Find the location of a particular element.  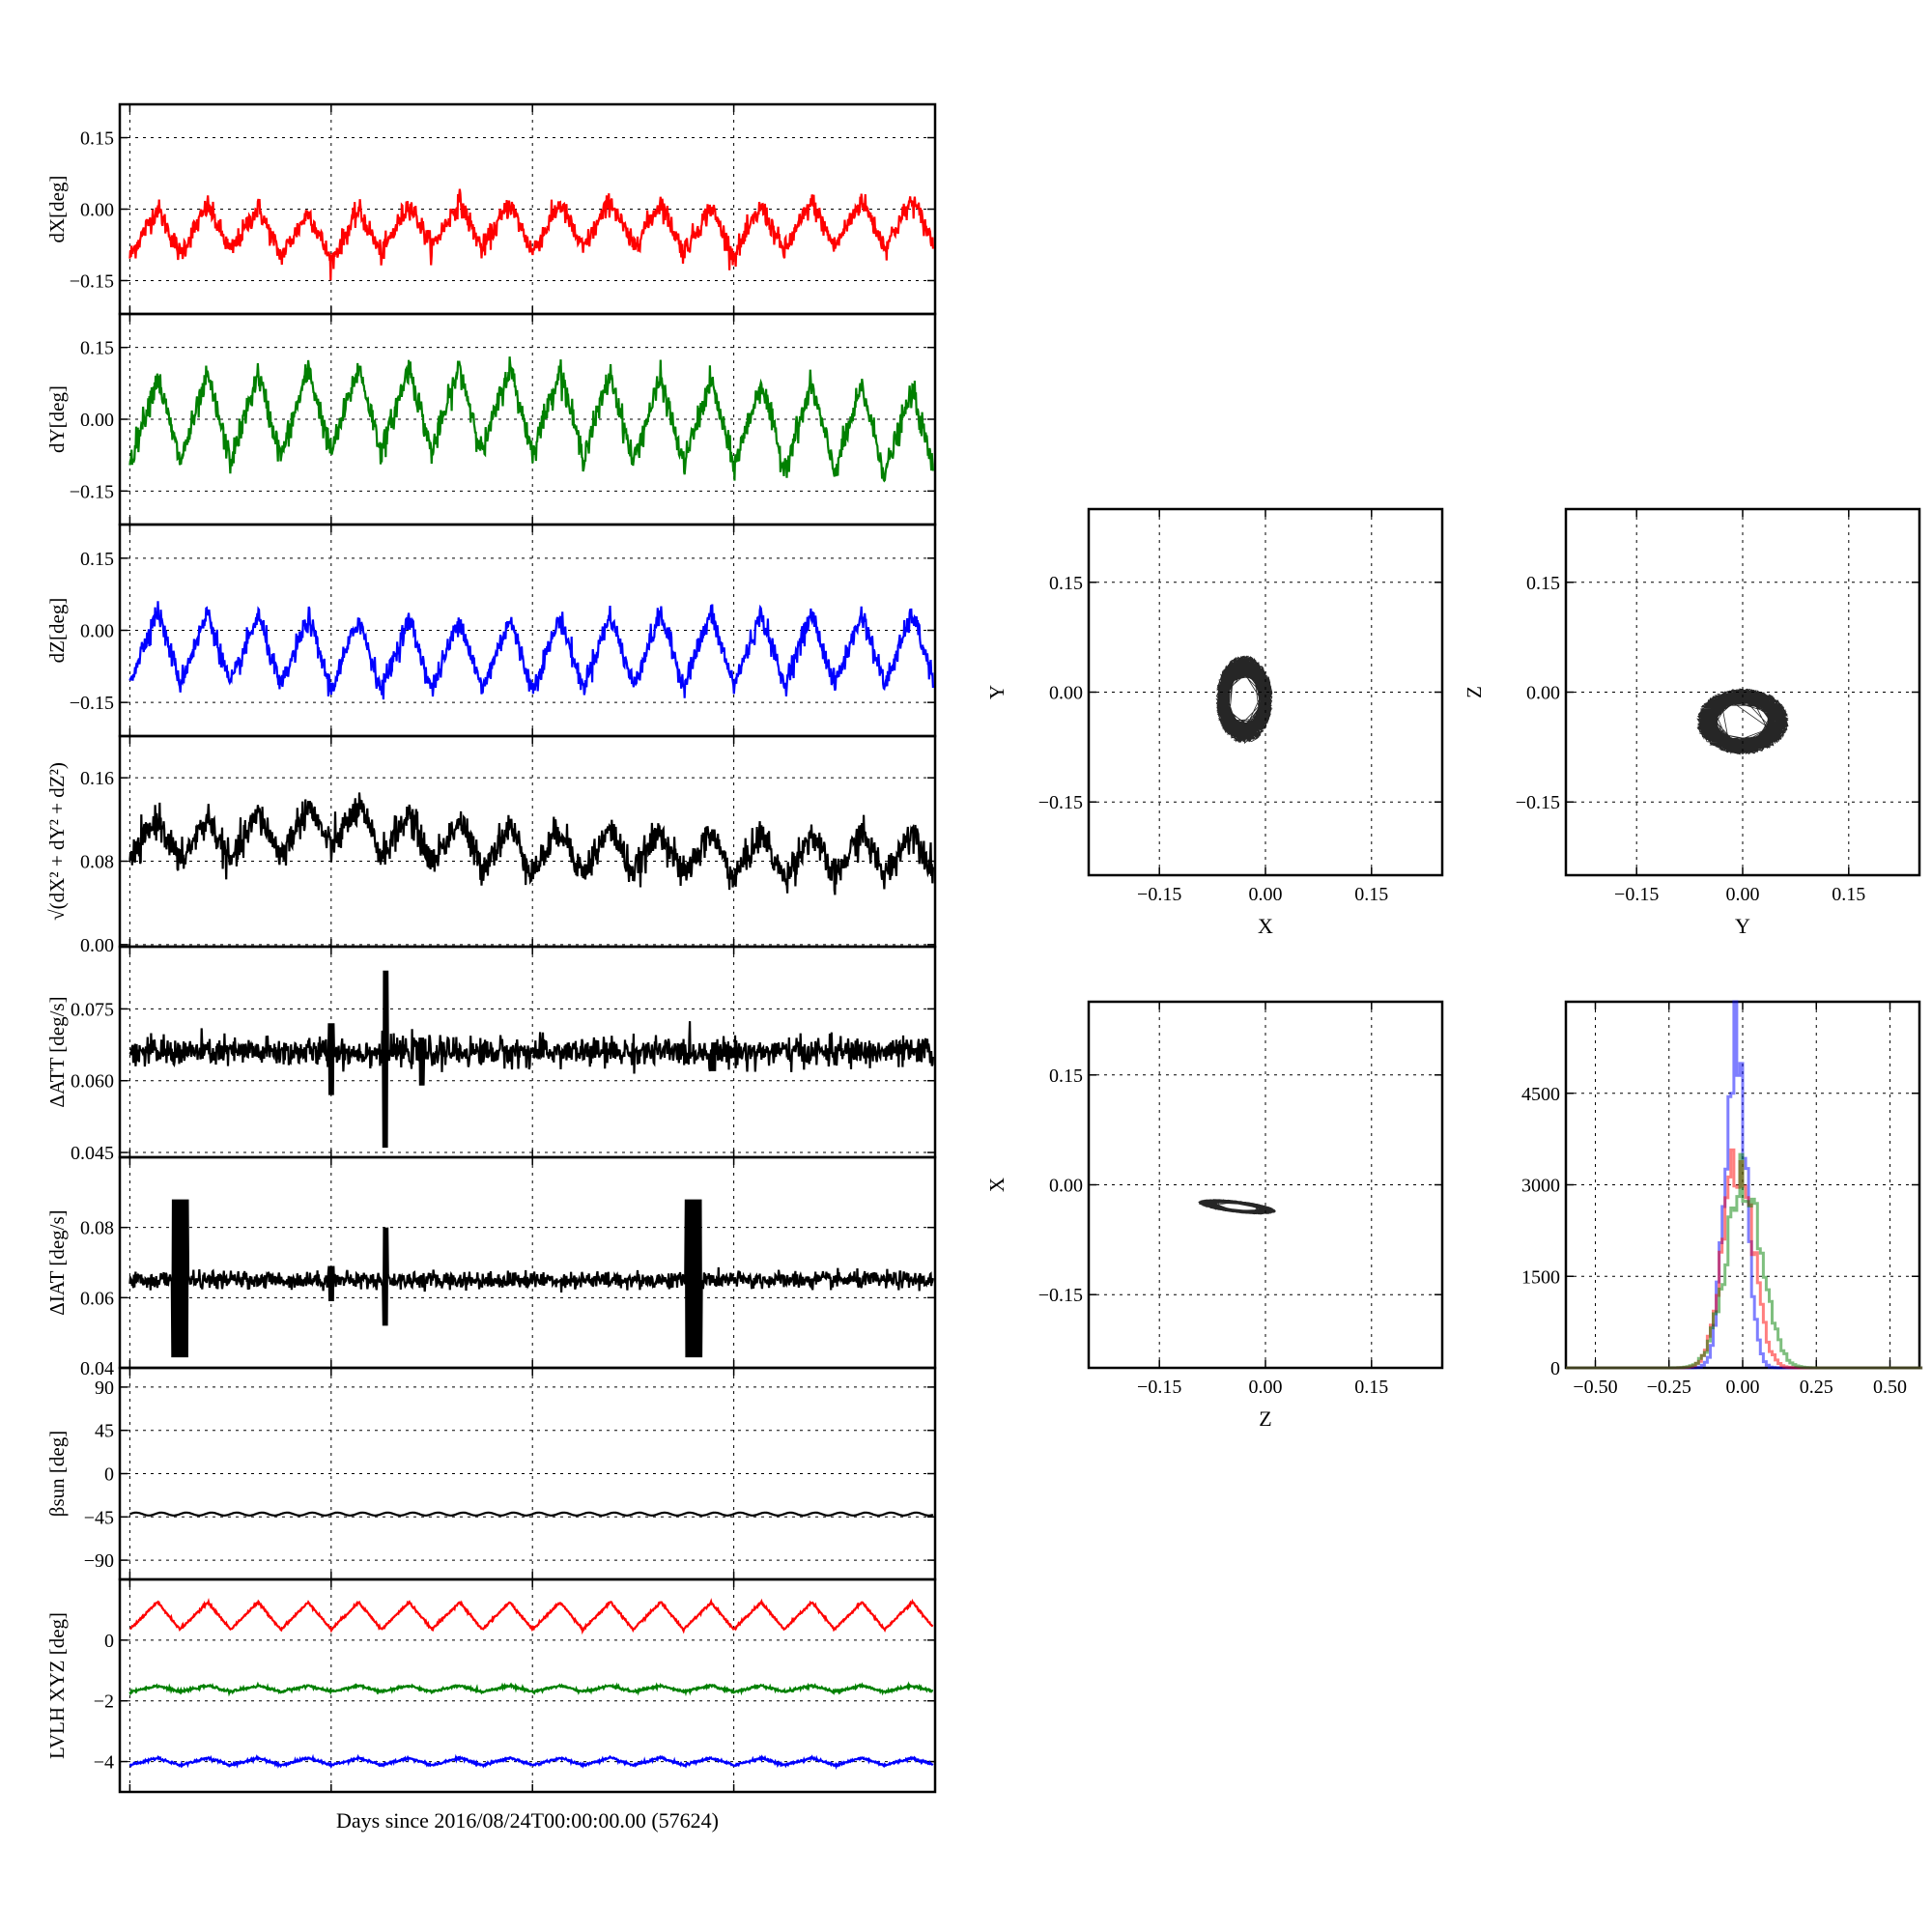

x-axis-label: Z is located at coordinates (1265, 1418).